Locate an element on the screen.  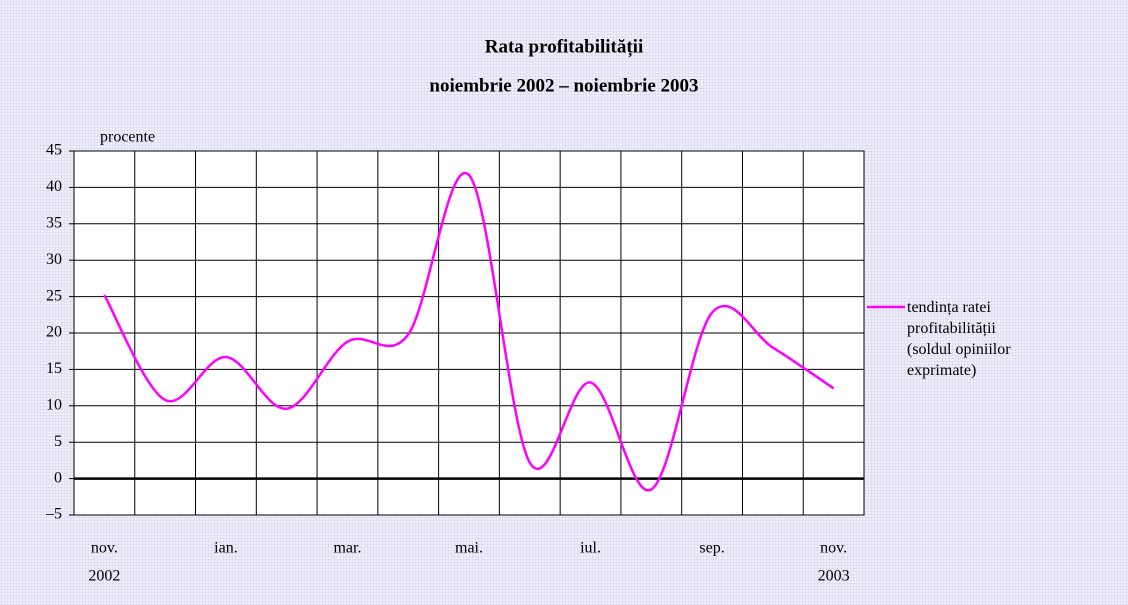
chart-title: Rata profitabilității is located at coordinates (564, 46).